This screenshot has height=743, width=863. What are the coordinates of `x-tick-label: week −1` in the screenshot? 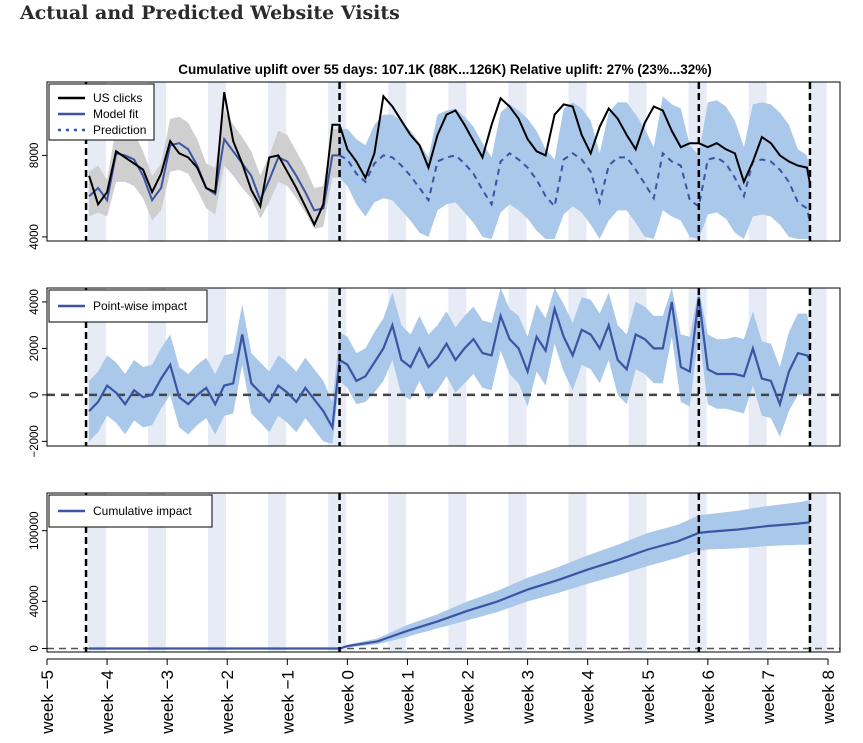 It's located at (287, 702).